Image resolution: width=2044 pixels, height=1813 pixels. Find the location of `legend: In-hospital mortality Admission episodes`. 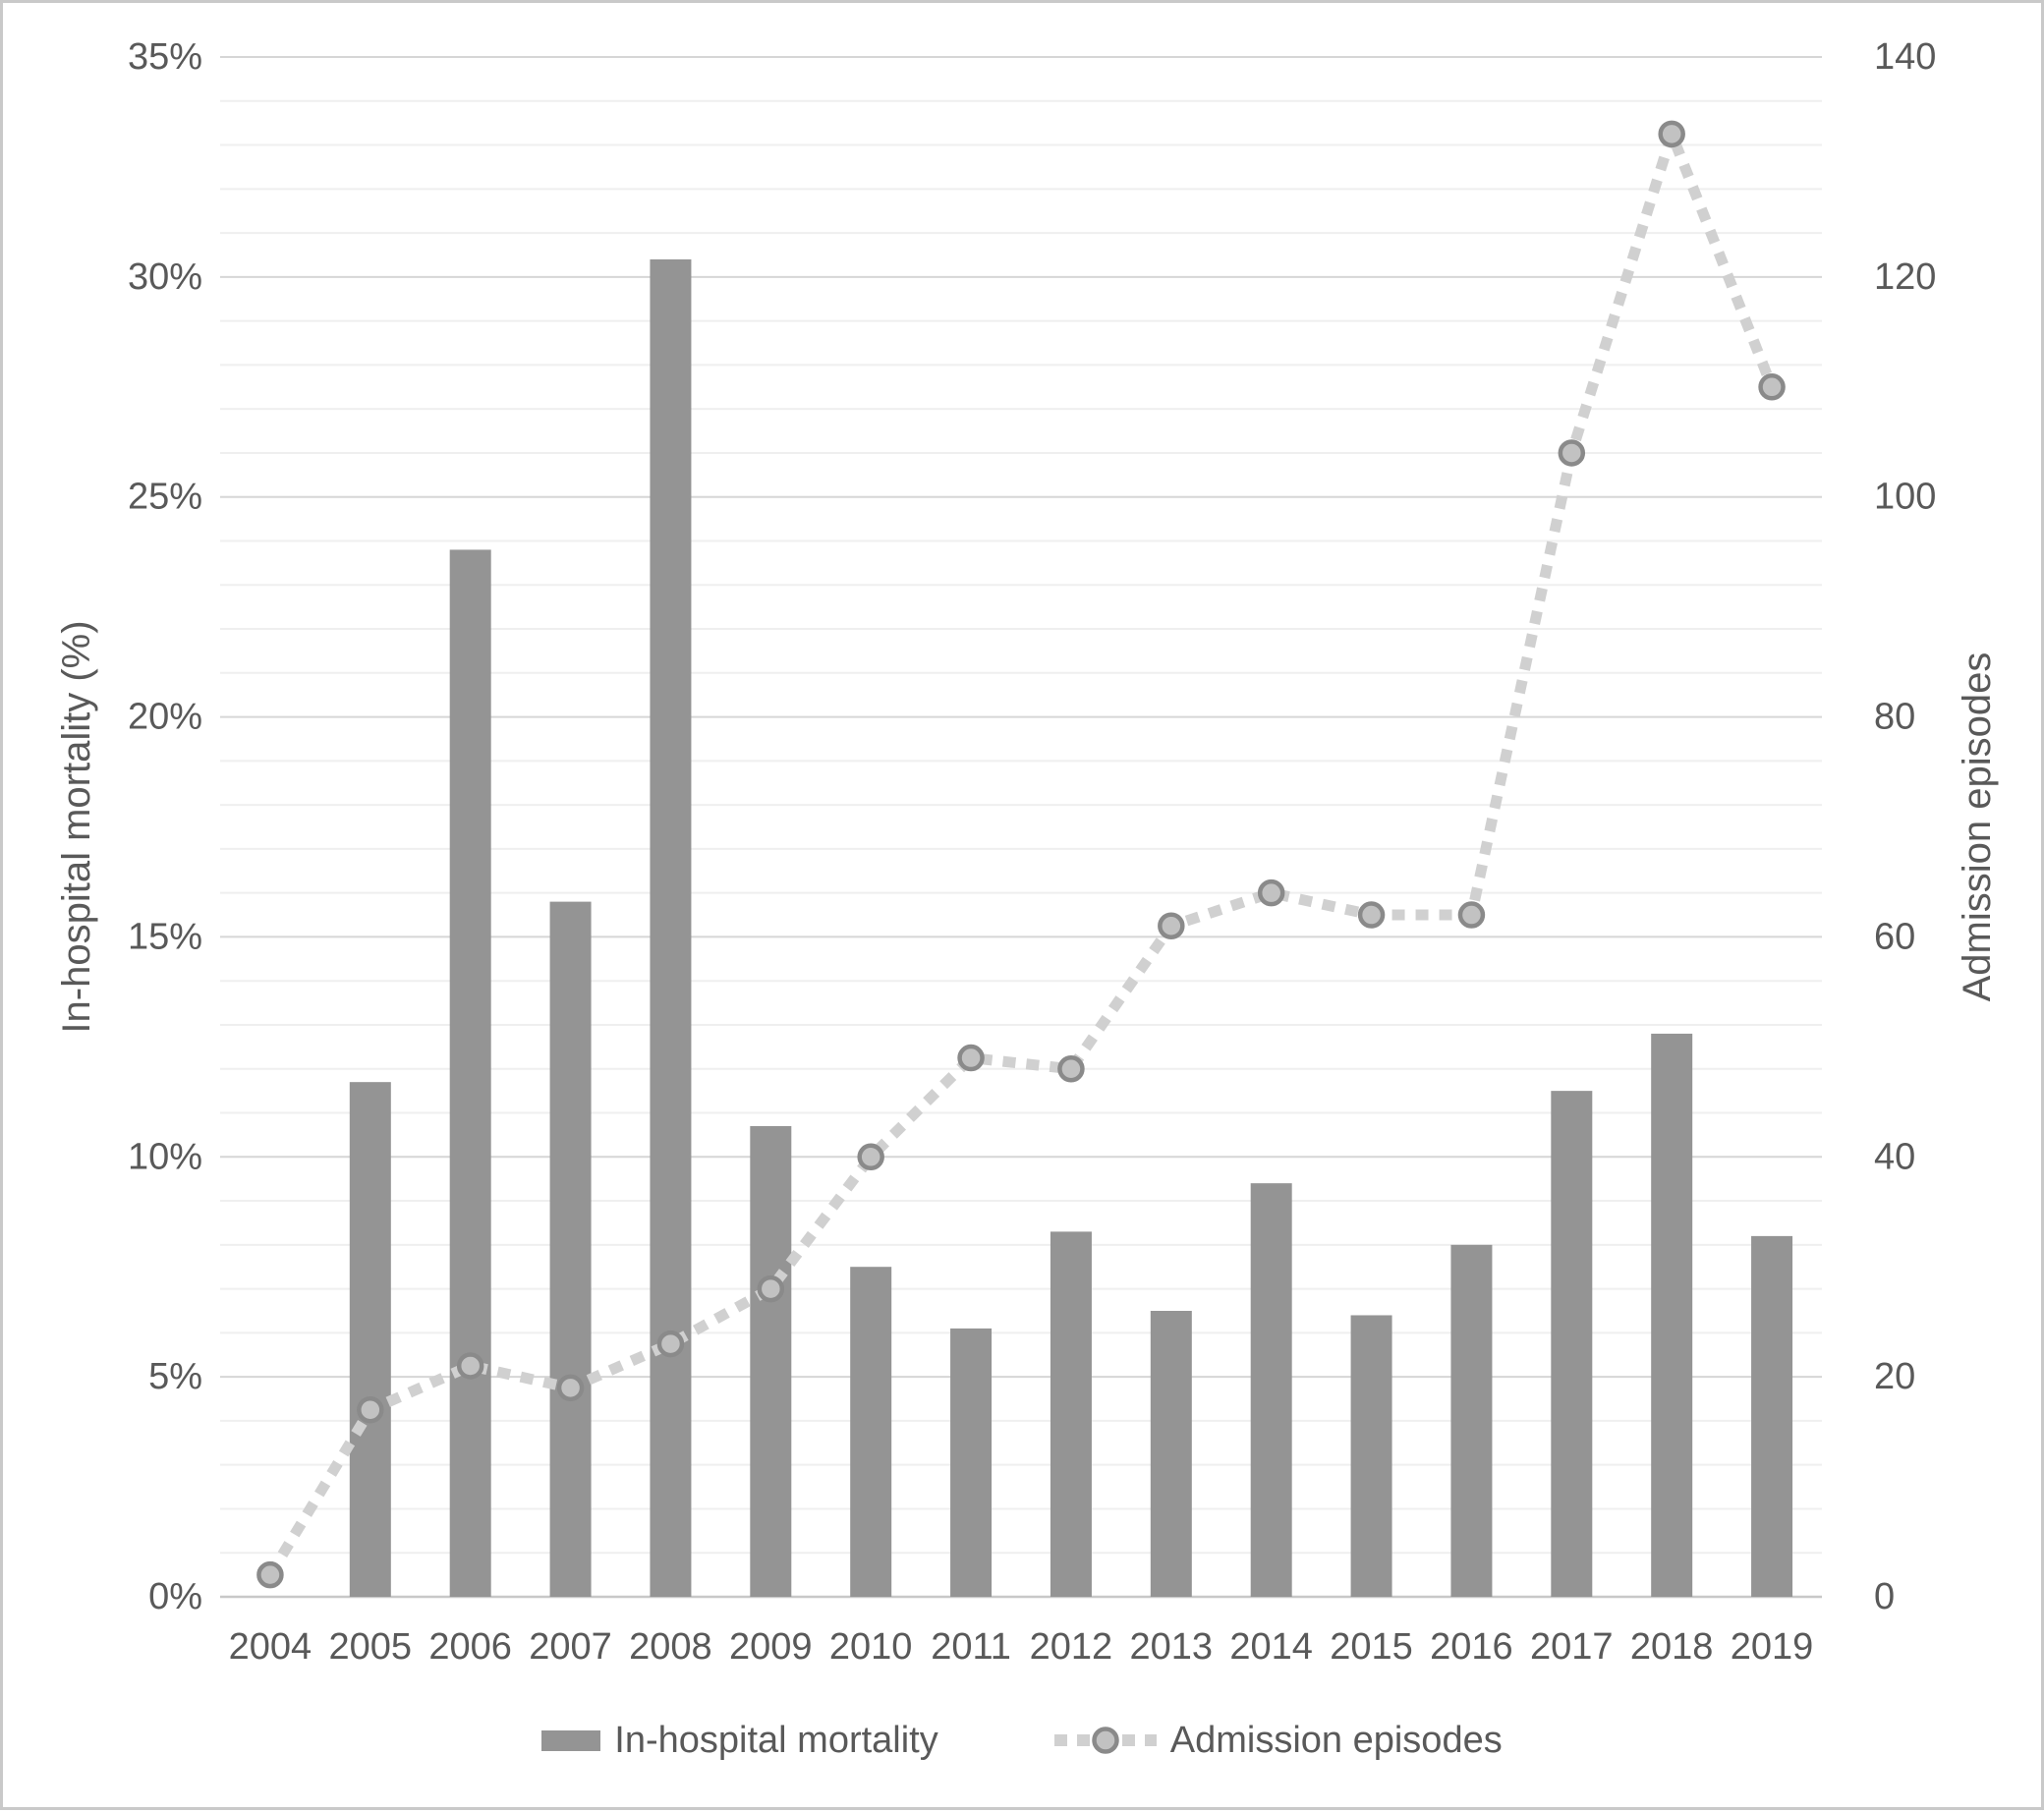

legend: In-hospital mortality Admission episodes is located at coordinates (1022, 1740).